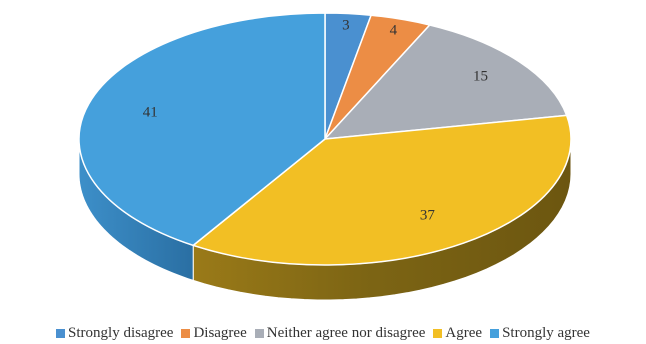 The height and width of the screenshot is (344, 646). Describe the element at coordinates (480, 77) in the screenshot. I see `data-label-neither: 15` at that location.